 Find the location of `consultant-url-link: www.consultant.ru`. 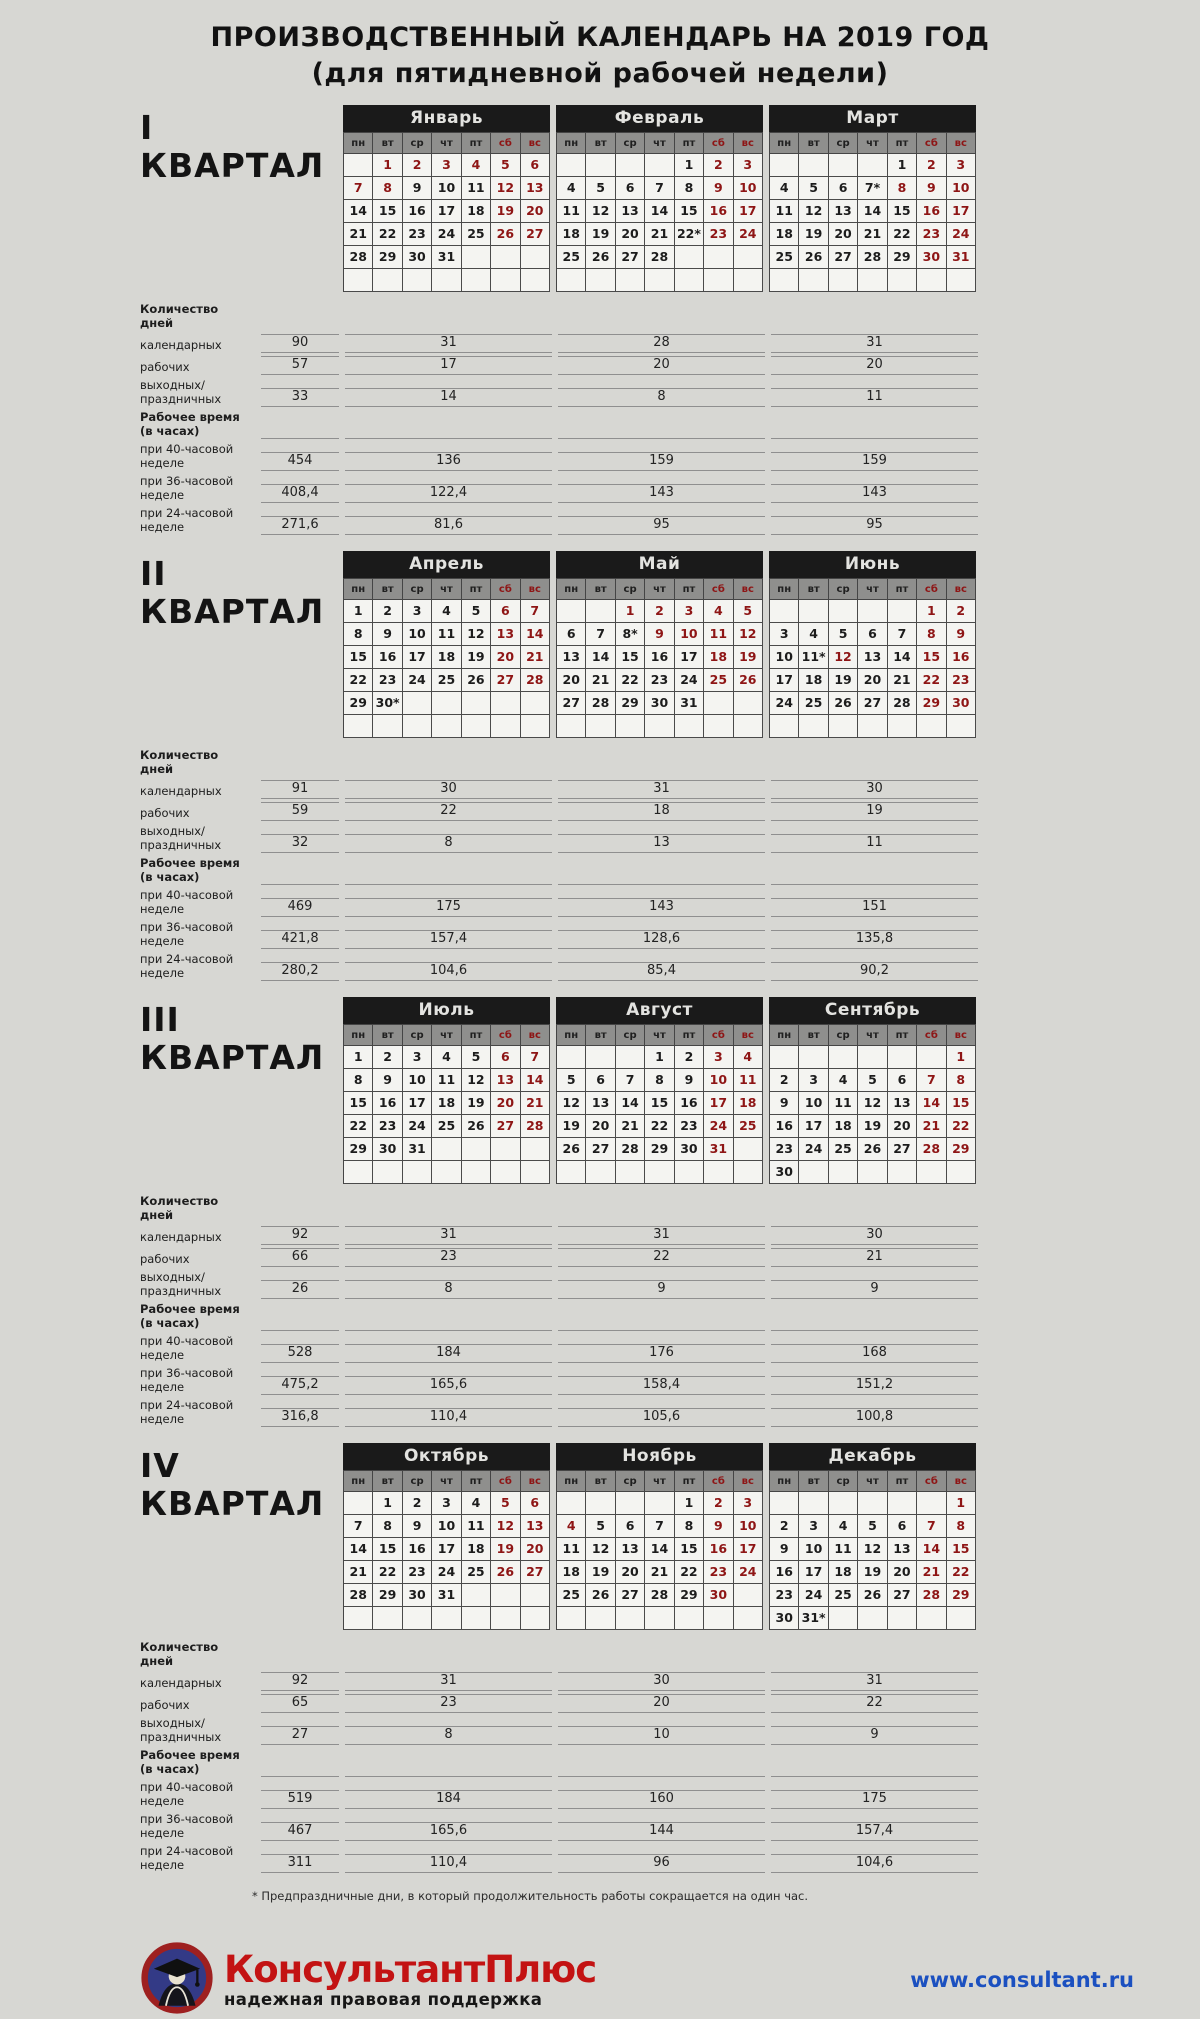

consultant-url-link: www.consultant.ru is located at coordinates (1022, 1980).